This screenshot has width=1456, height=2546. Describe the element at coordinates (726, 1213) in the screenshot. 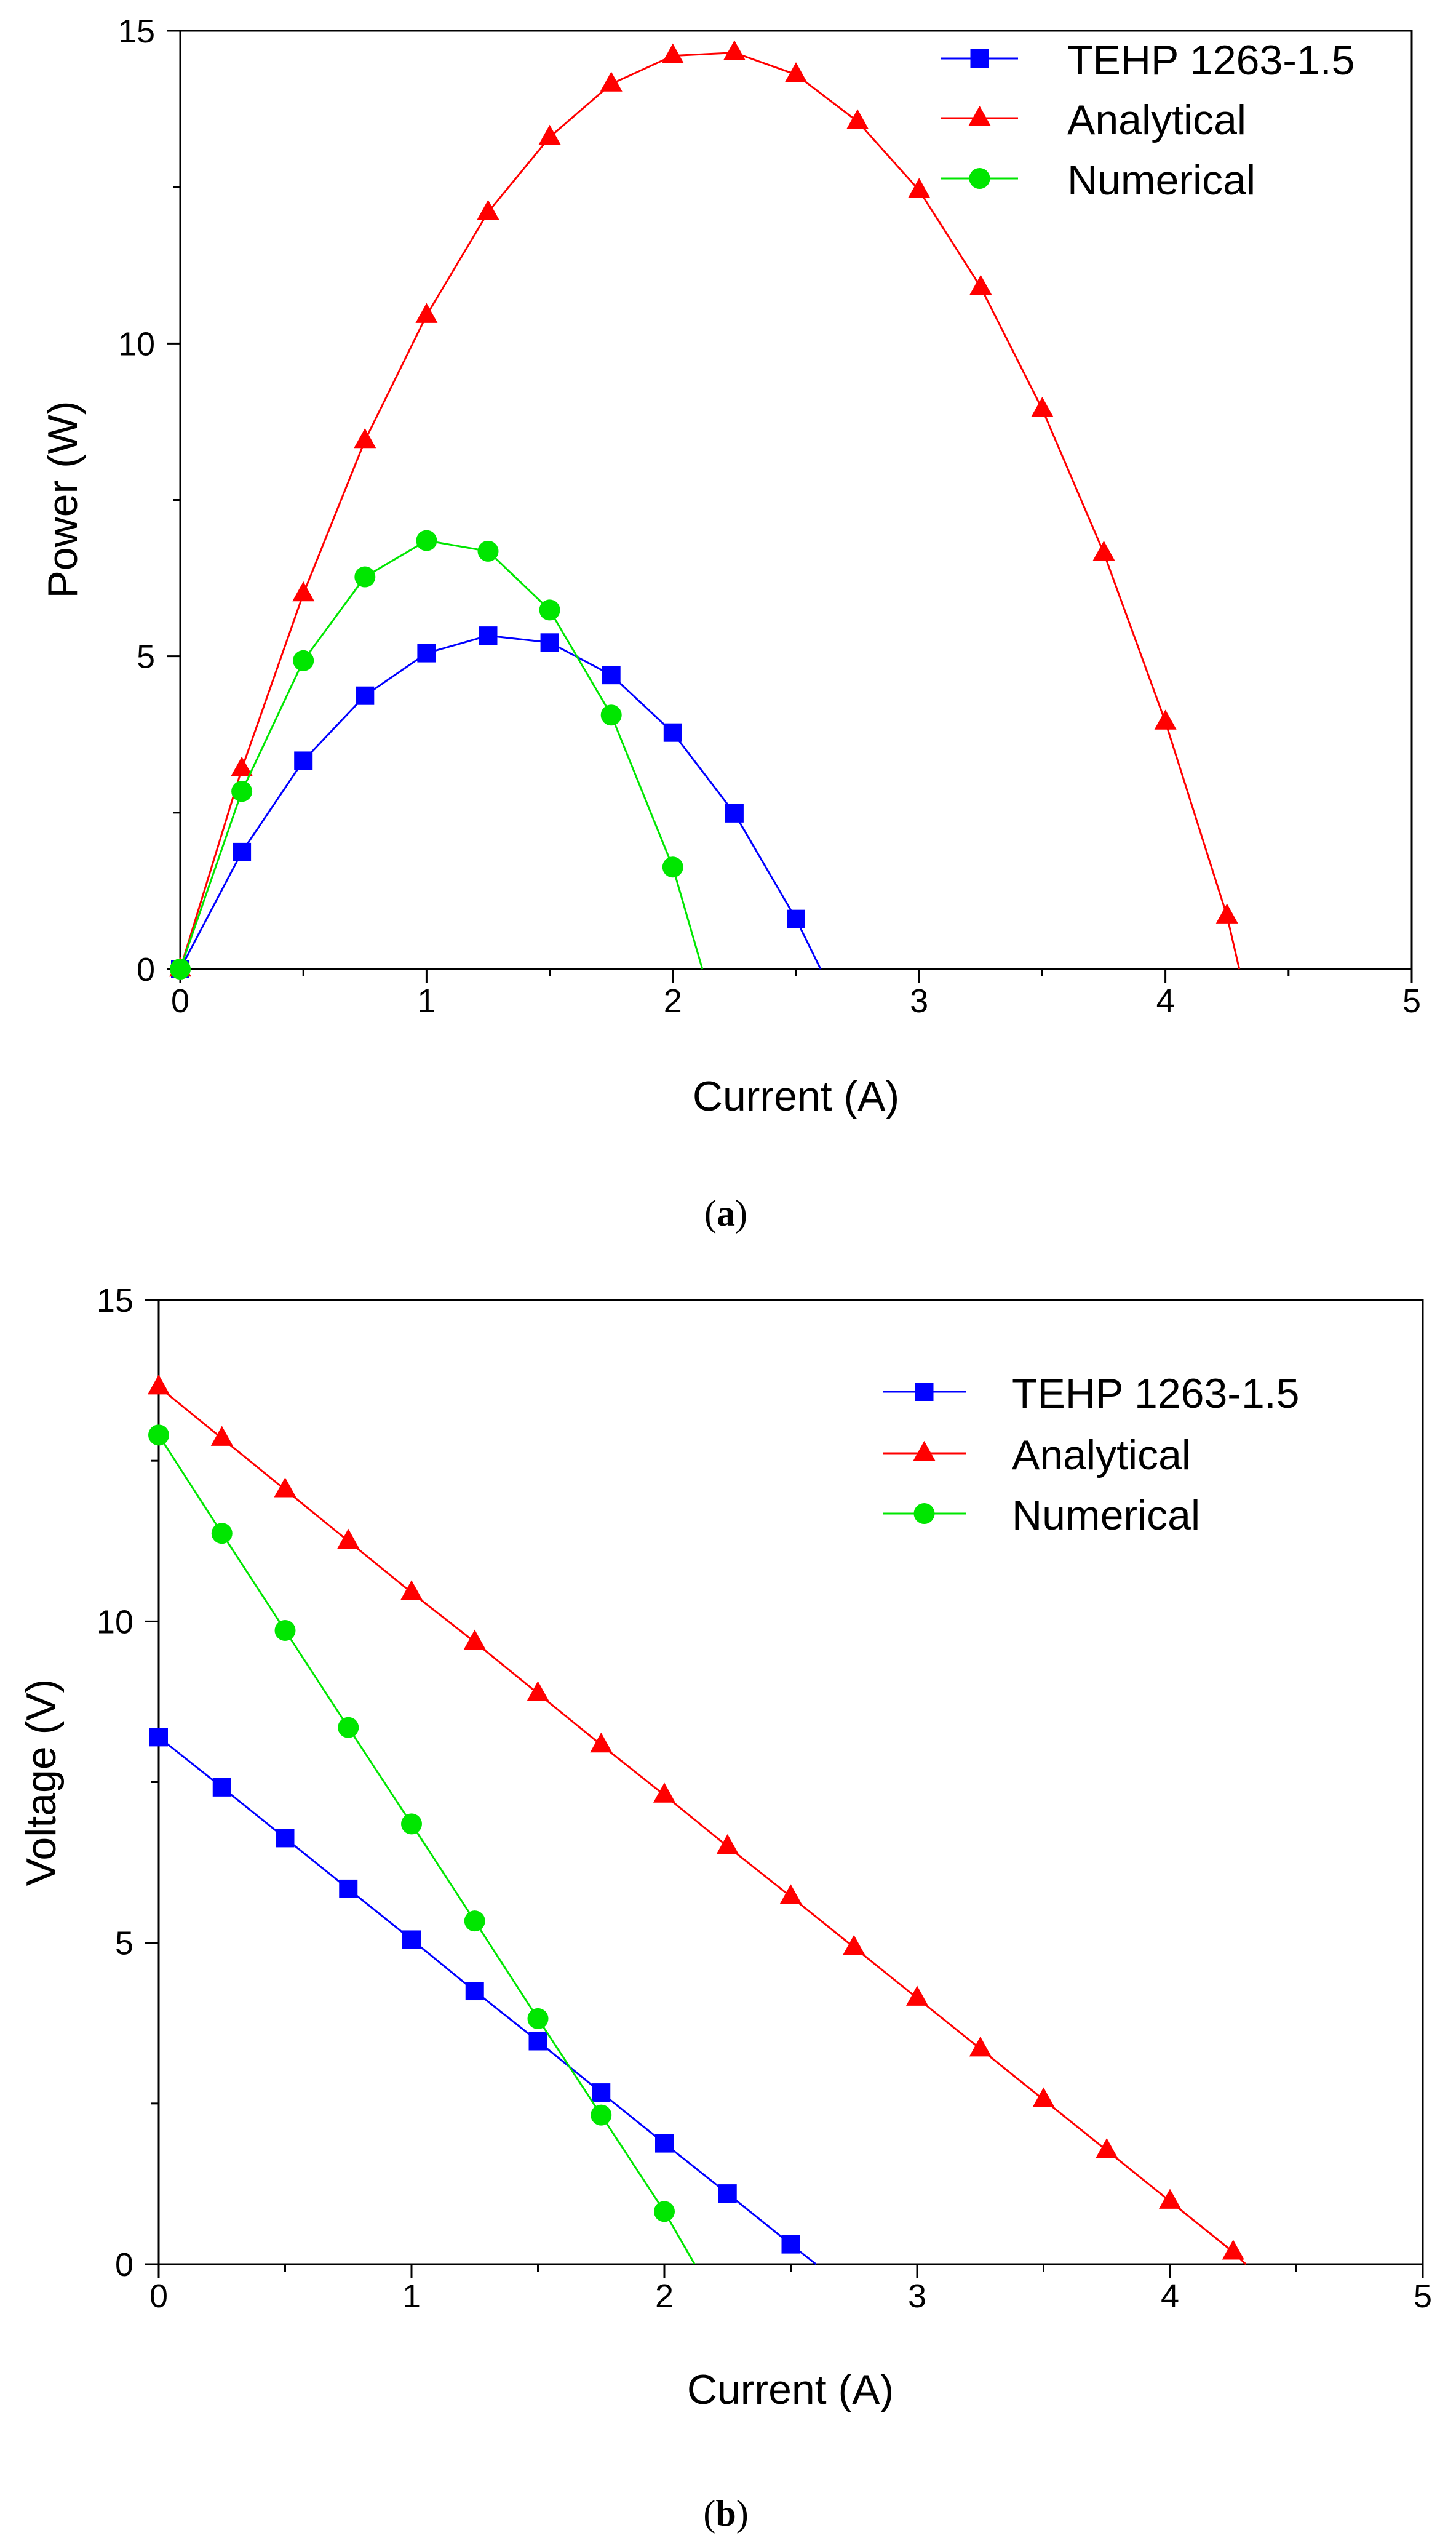

I see `caption-letter: a` at that location.